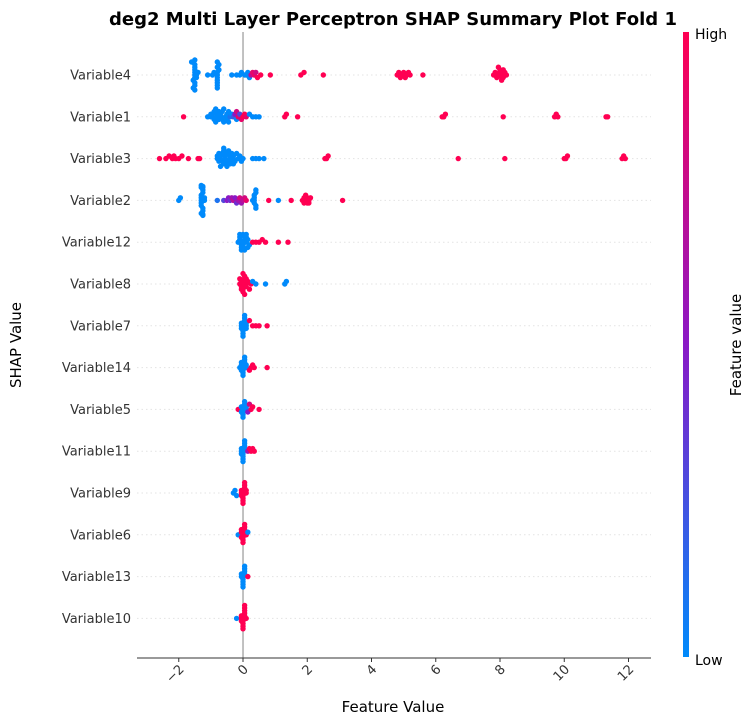 This screenshot has width=755, height=725. What do you see at coordinates (100, 159) in the screenshot?
I see `category-label-variable3: Variable3` at bounding box center [100, 159].